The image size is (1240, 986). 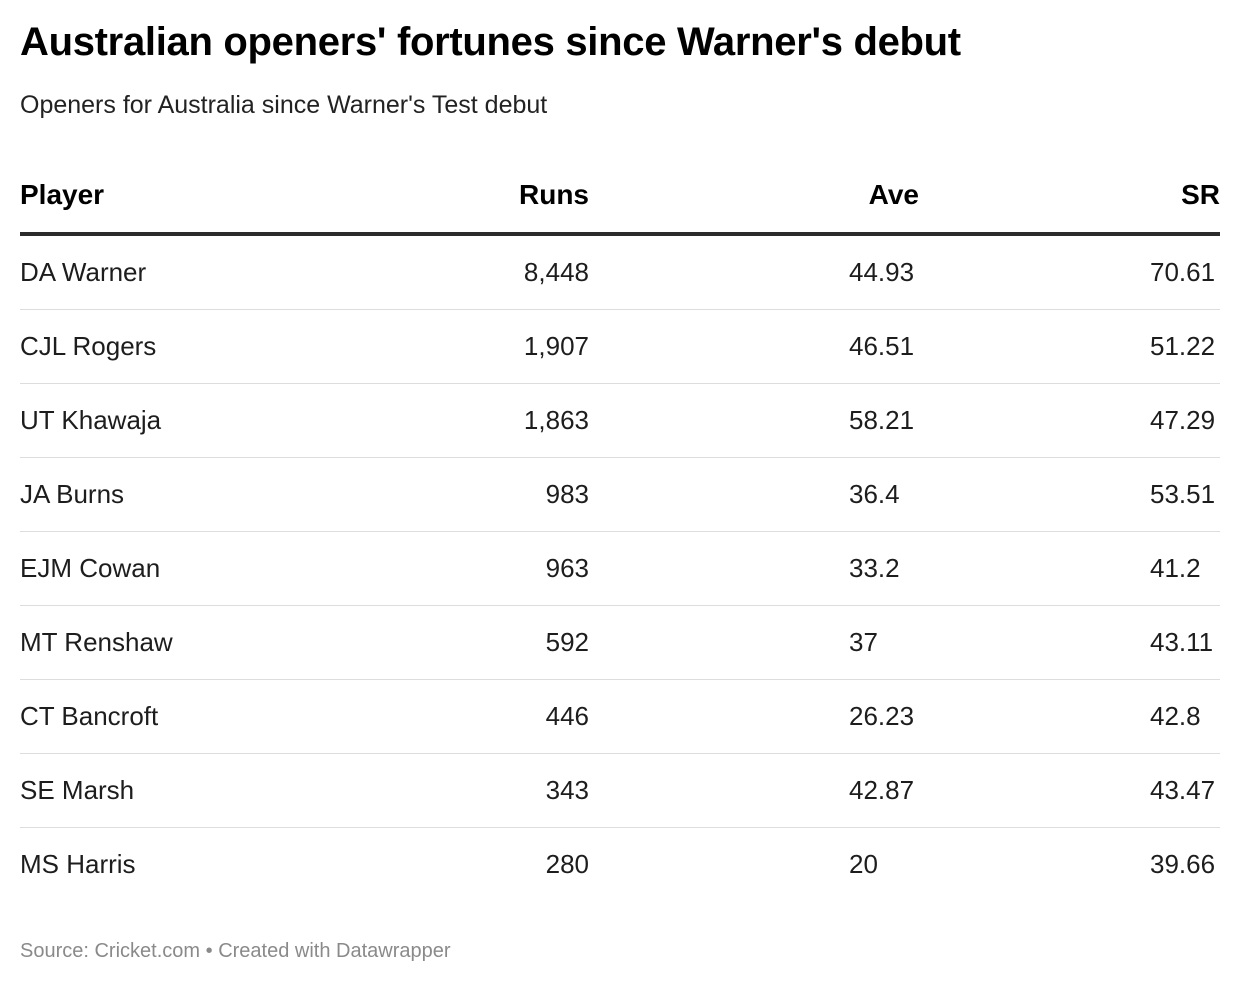 I want to click on cell-sr: 39.66, so click(x=1069, y=865).